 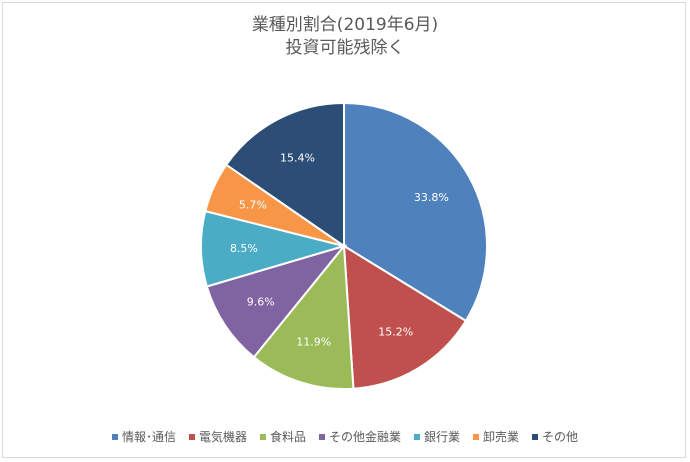 I want to click on legend-item: 食料品, so click(x=282, y=436).